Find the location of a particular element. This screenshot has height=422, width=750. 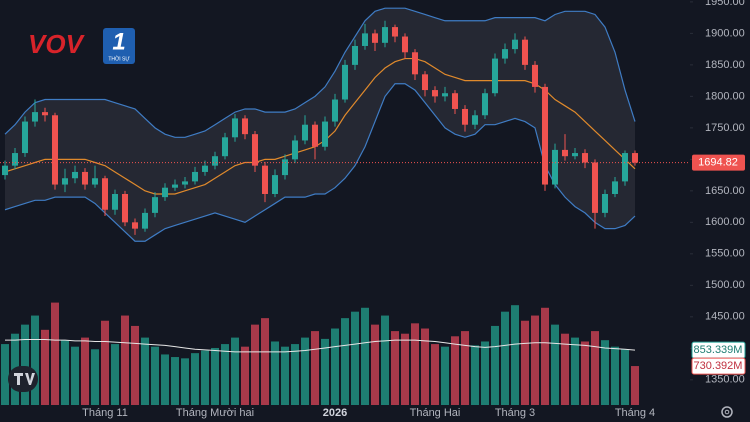

logo-brand: VOV is located at coordinates (57, 44).